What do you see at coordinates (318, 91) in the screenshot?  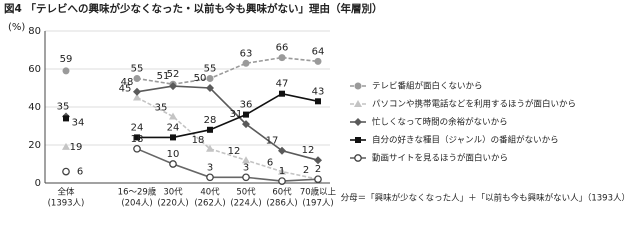 I see `data-label: 43` at bounding box center [318, 91].